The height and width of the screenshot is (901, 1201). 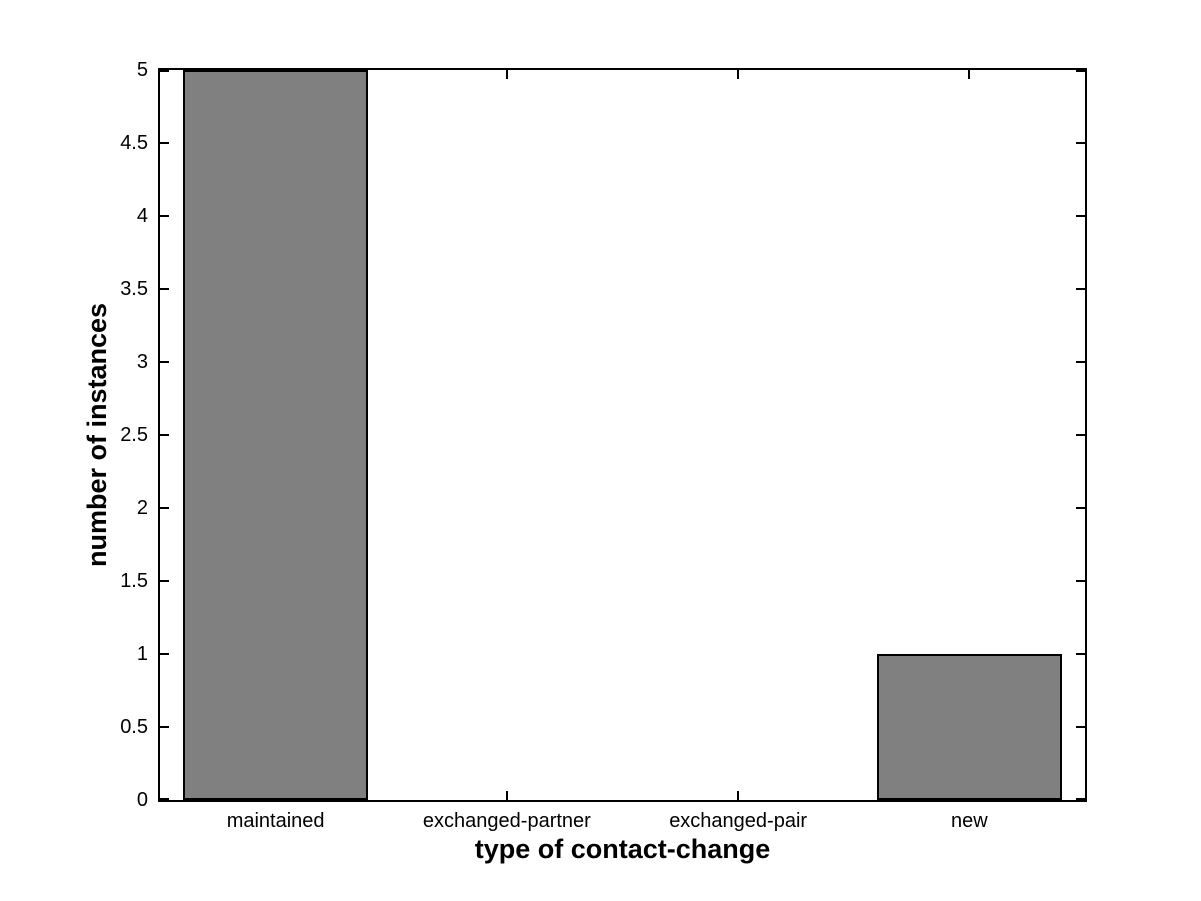 What do you see at coordinates (276, 435) in the screenshot?
I see `bar-maintained` at bounding box center [276, 435].